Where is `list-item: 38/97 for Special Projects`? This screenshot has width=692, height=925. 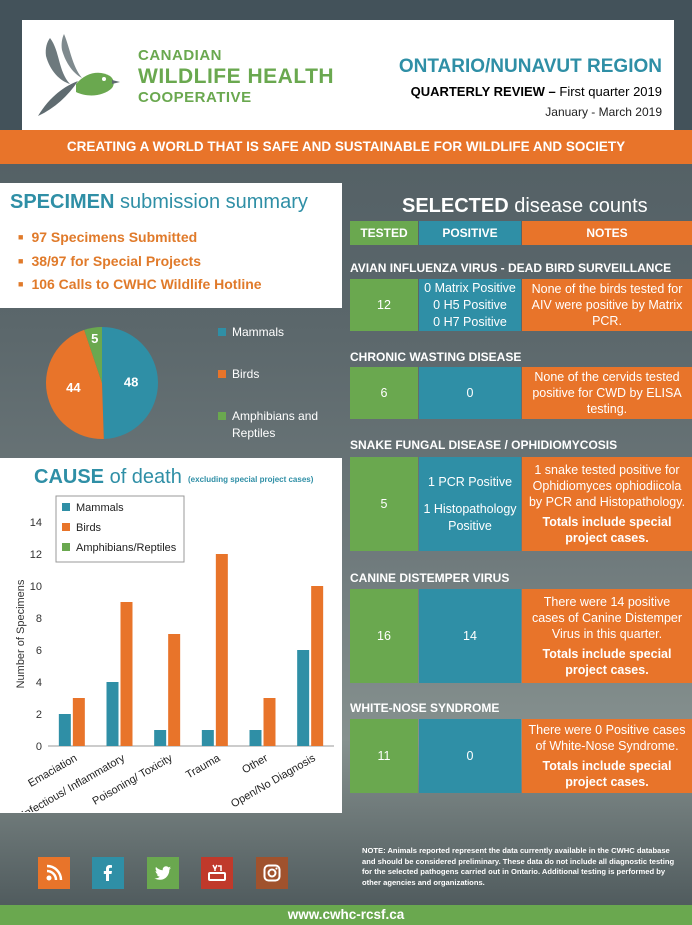 list-item: 38/97 for Special Projects is located at coordinates (140, 263).